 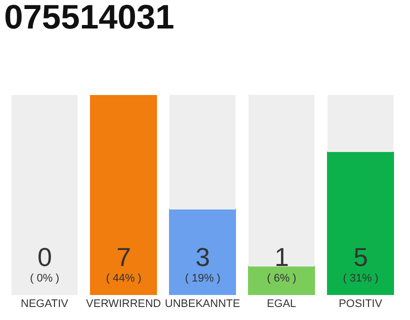 What do you see at coordinates (281, 263) in the screenshot?
I see `data-label: 1 ( 6% )` at bounding box center [281, 263].